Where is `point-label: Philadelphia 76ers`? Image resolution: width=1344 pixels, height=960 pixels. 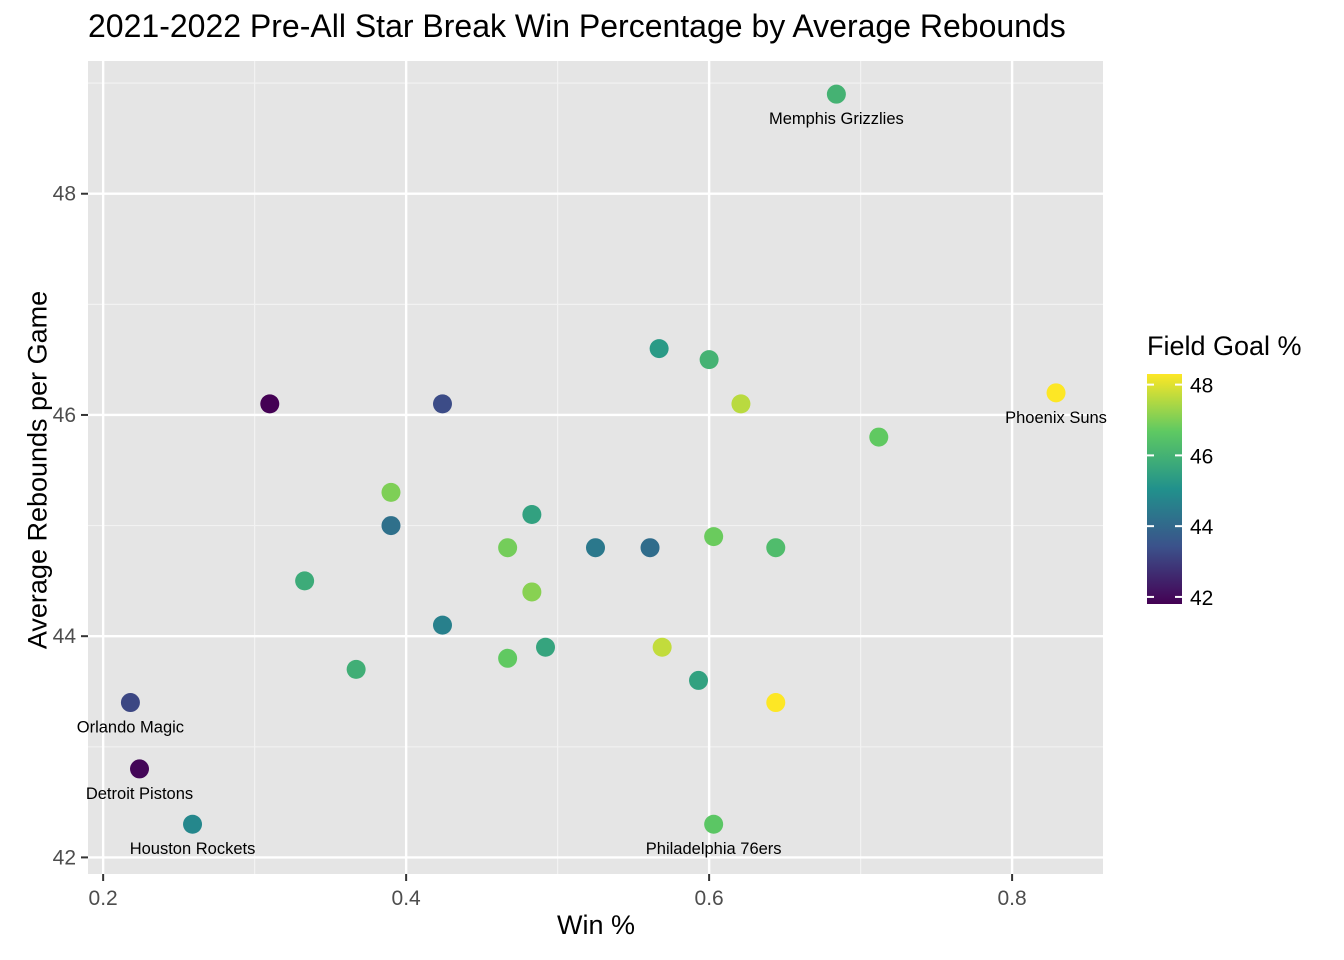
point-label: Philadelphia 76ers is located at coordinates (714, 849).